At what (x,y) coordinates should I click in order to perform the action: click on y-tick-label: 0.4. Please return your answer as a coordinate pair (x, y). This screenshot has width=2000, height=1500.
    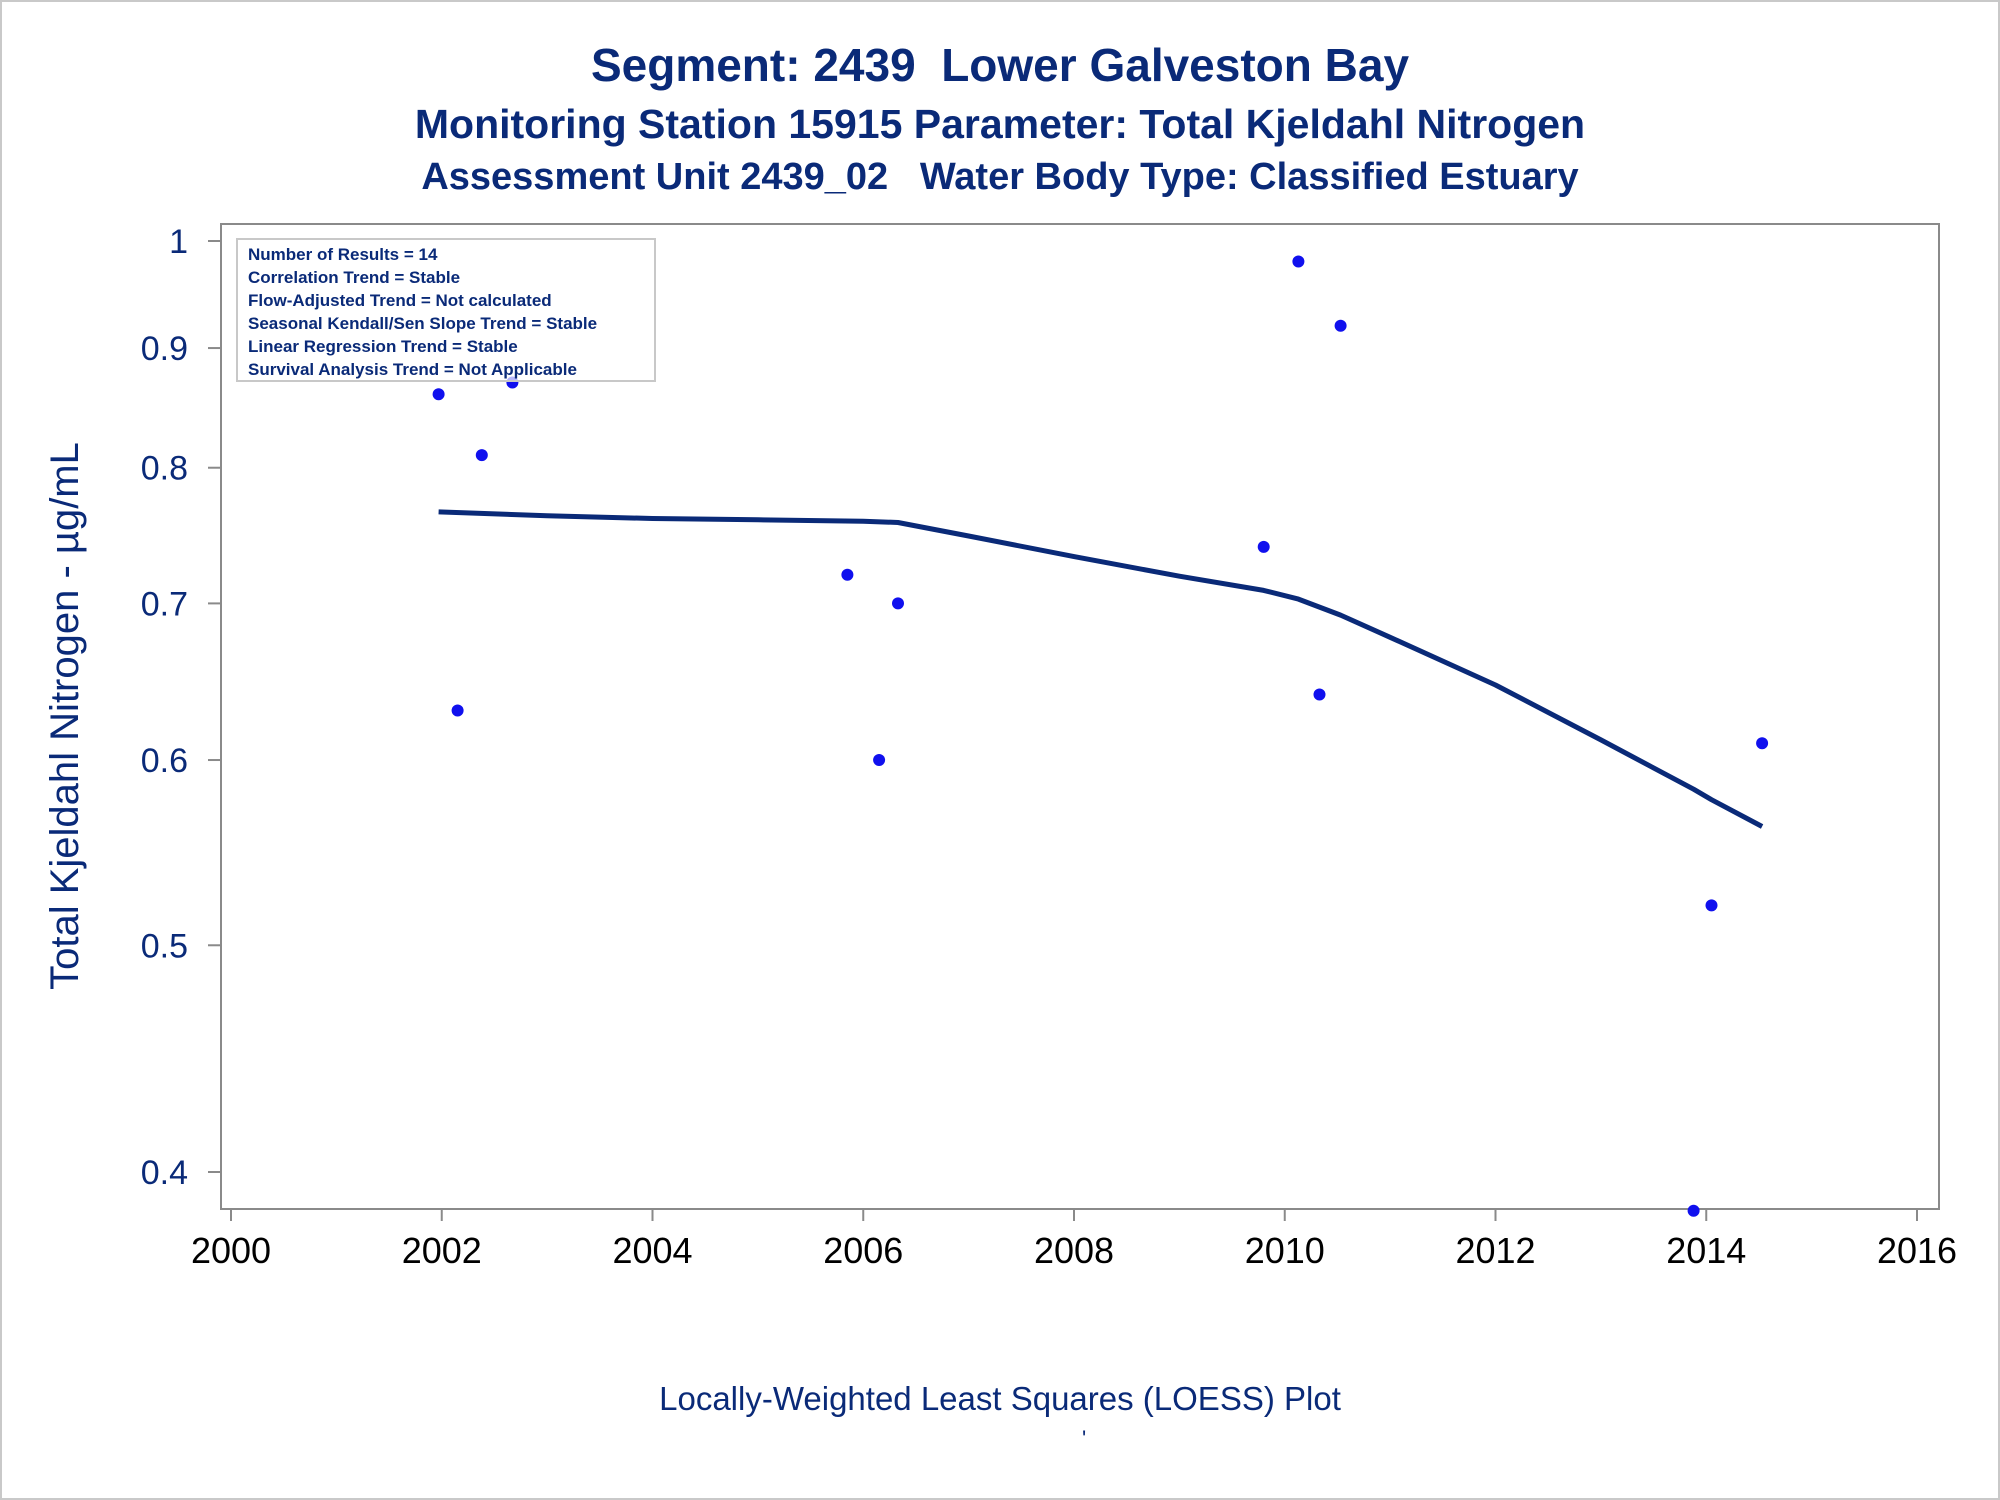
    Looking at the image, I should click on (164, 1173).